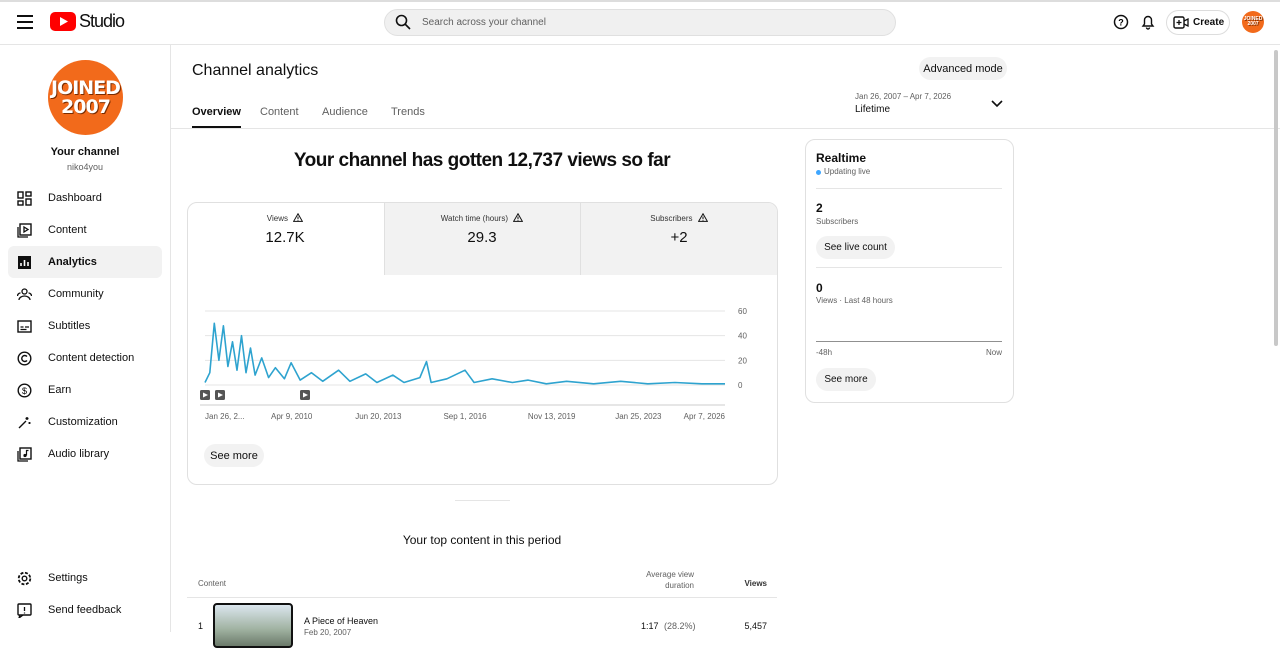 This screenshot has width=1280, height=648. What do you see at coordinates (91, 358) in the screenshot?
I see `nav-label: Content detection` at bounding box center [91, 358].